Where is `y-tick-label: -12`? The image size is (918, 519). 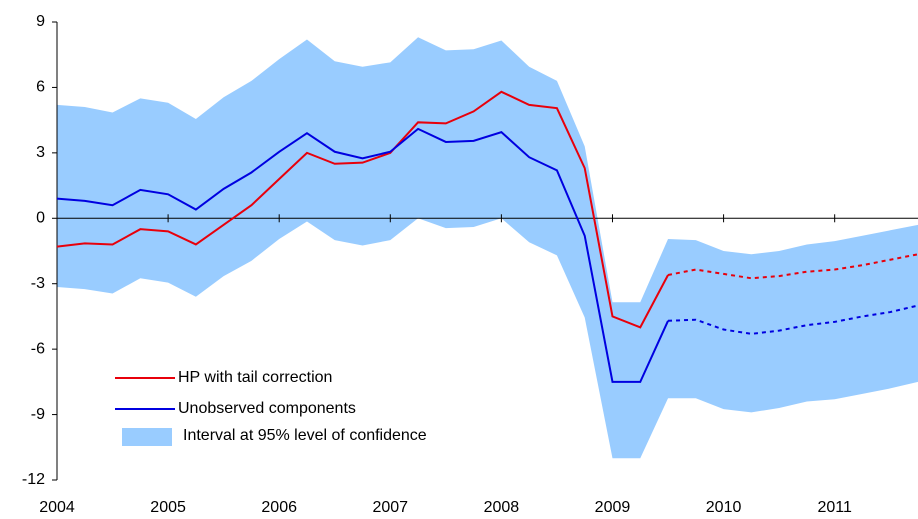 y-tick-label: -12 is located at coordinates (33, 479).